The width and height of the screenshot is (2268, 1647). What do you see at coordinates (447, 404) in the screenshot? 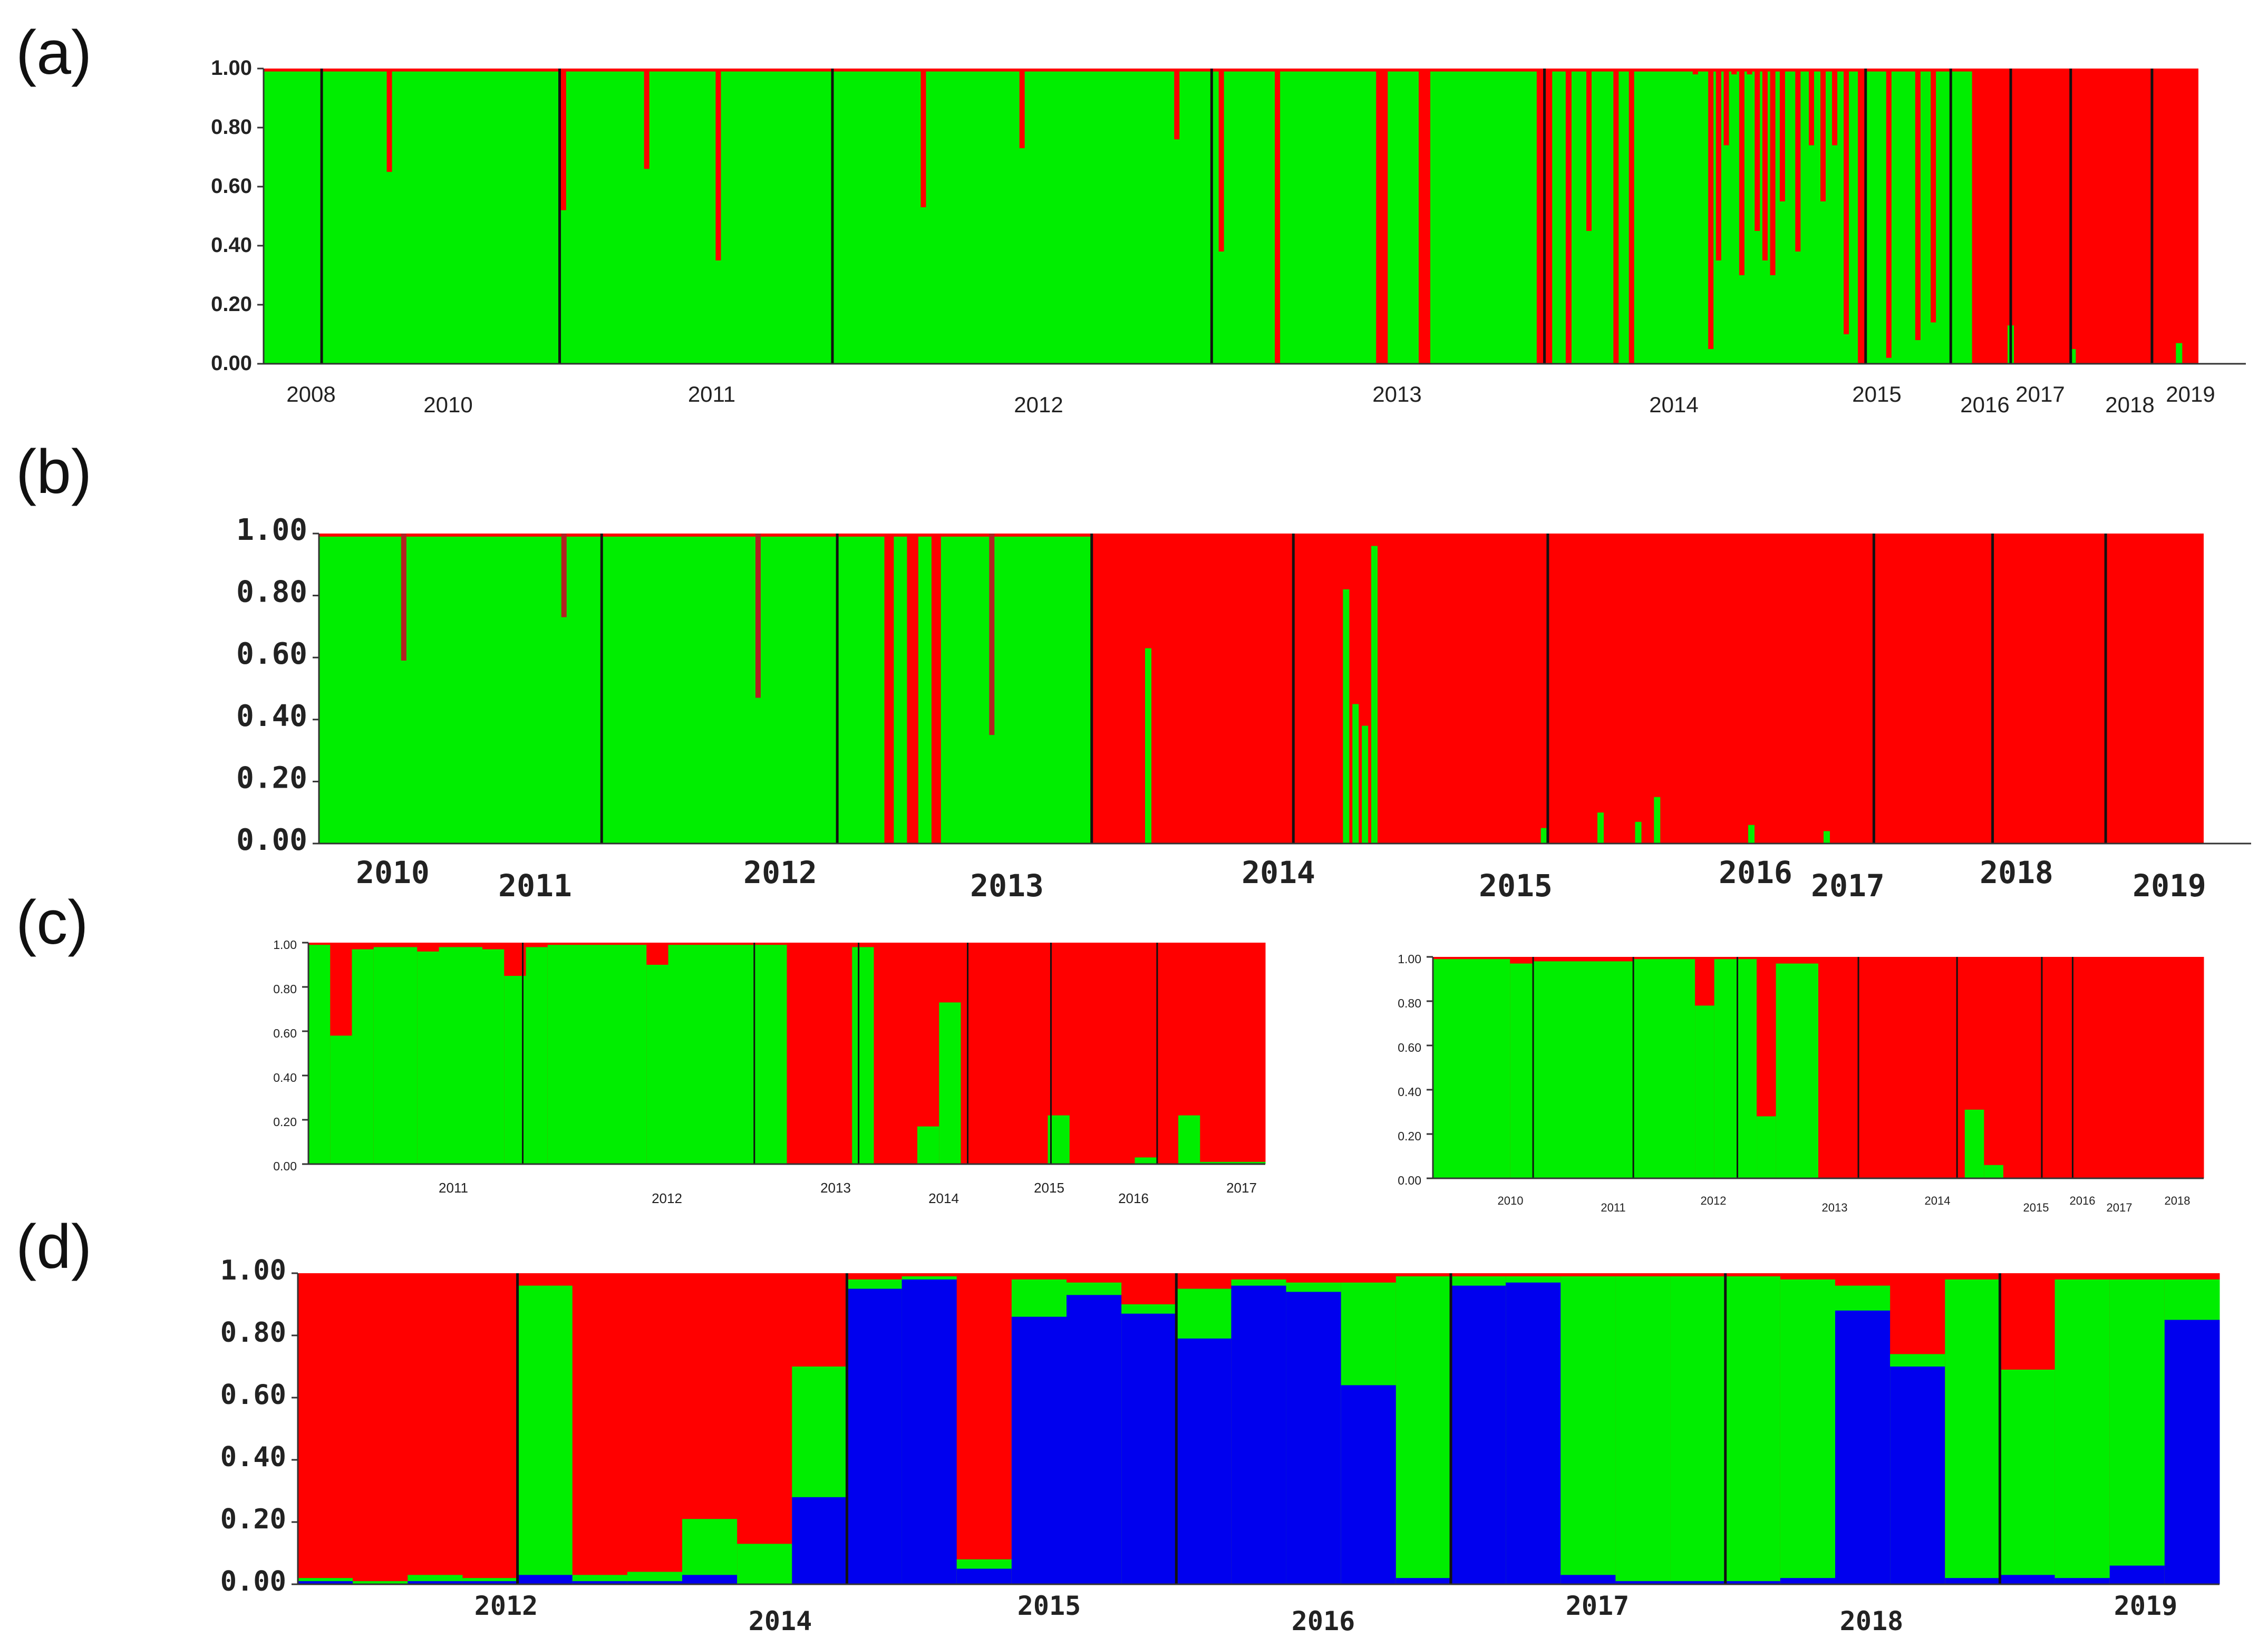
I see `x-tick-label: 2010` at bounding box center [447, 404].